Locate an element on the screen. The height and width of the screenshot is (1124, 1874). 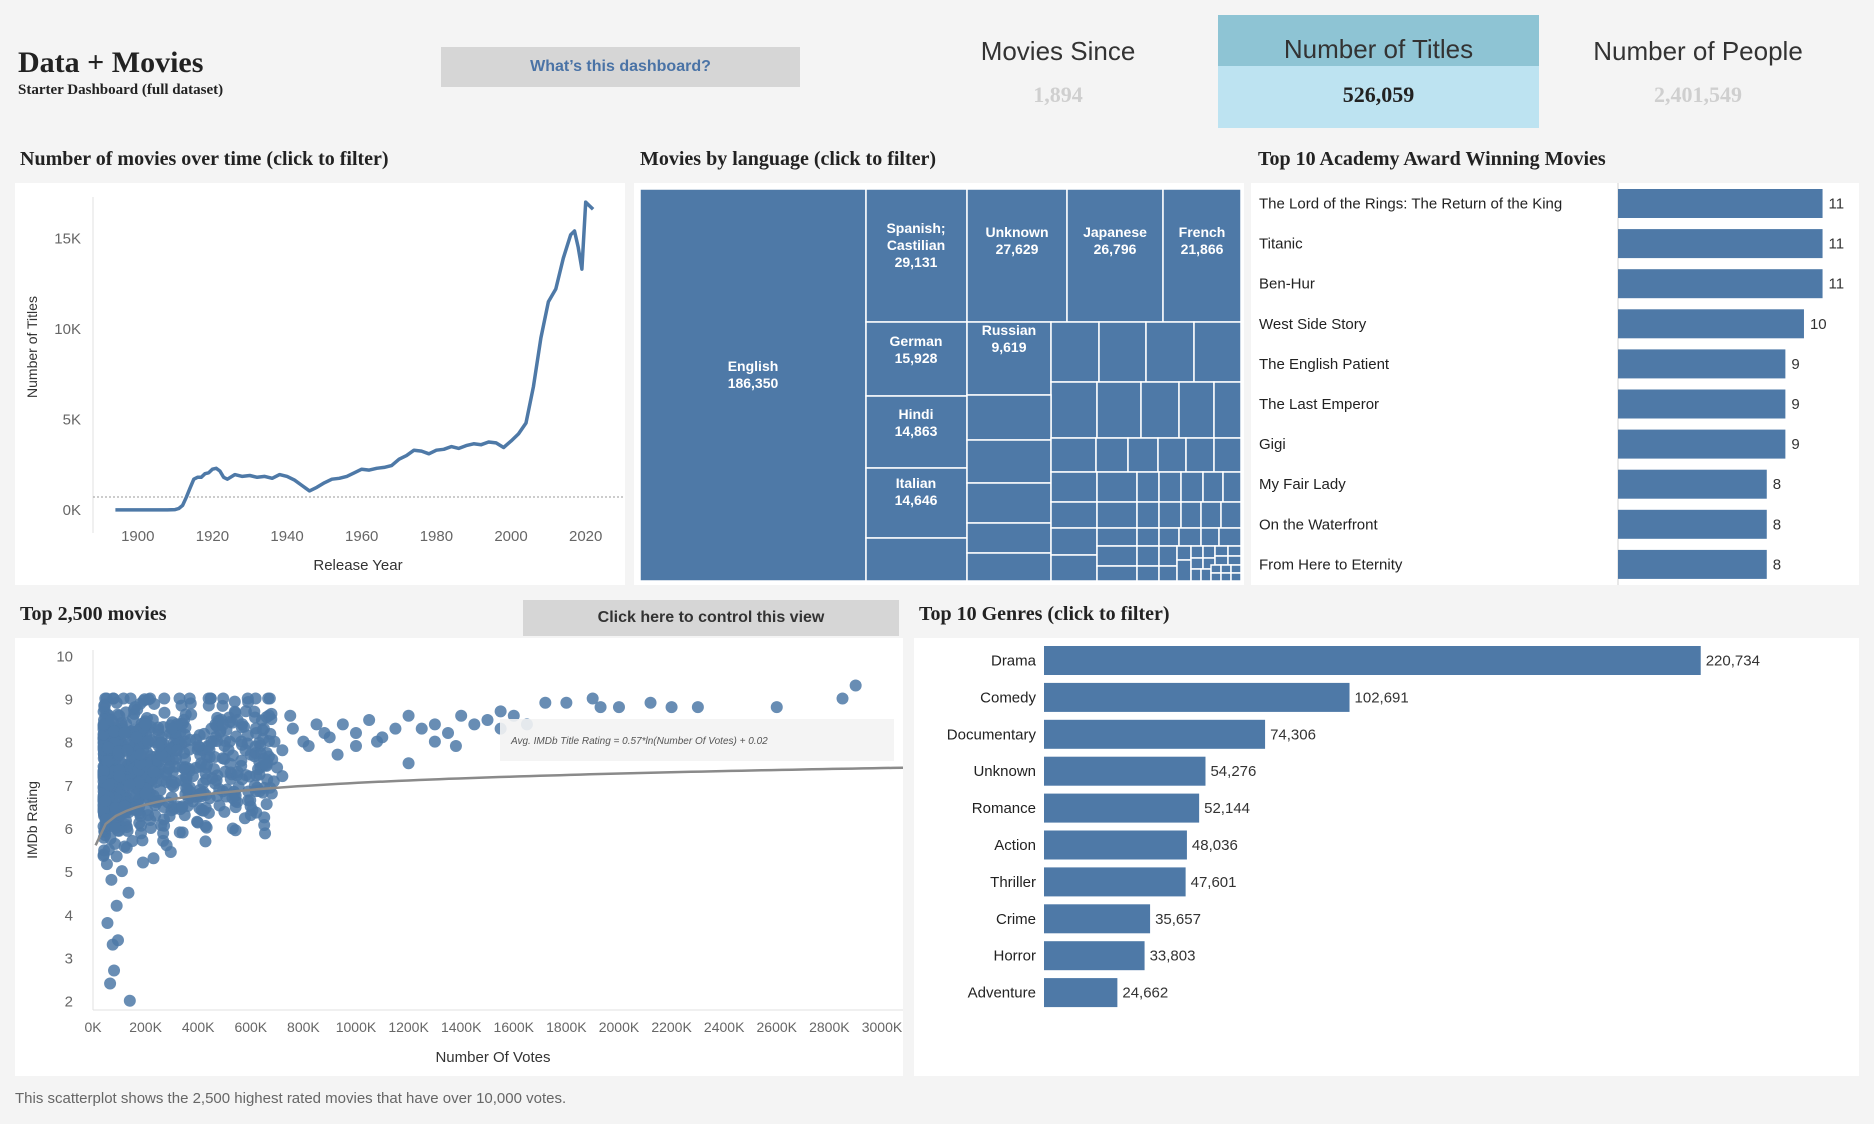
genre-row: Horror 33,803 is located at coordinates (1094, 956).